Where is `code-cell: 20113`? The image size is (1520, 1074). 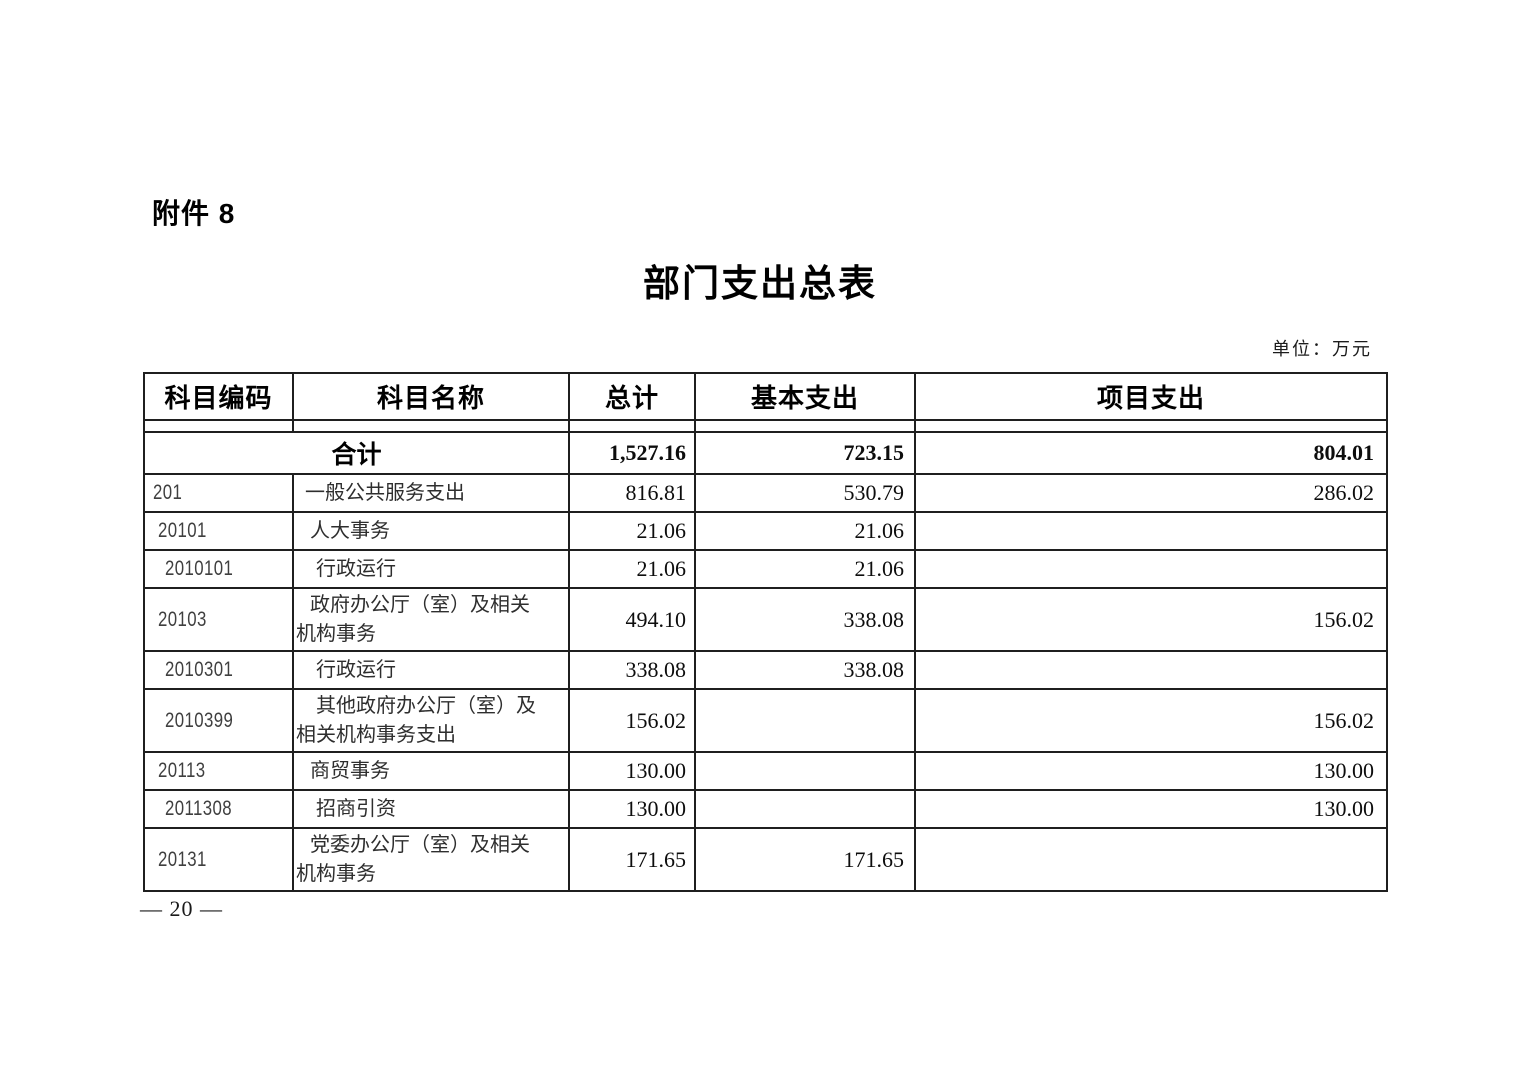
code-cell: 20113 is located at coordinates (218, 771).